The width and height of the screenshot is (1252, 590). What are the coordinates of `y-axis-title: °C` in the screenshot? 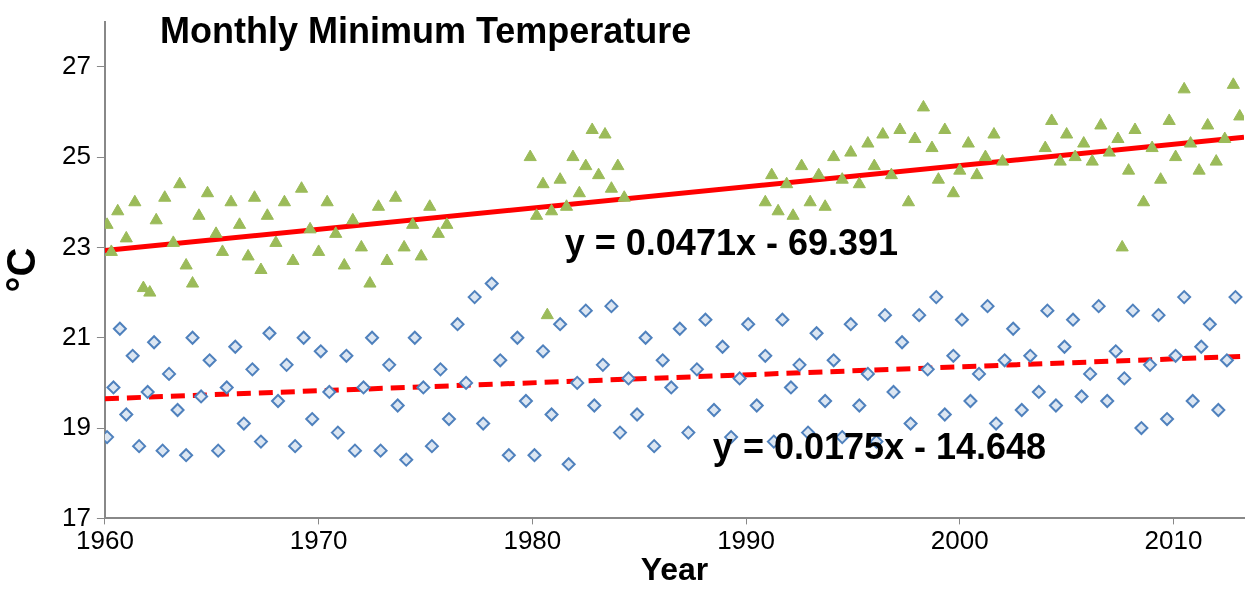 It's located at (22, 270).